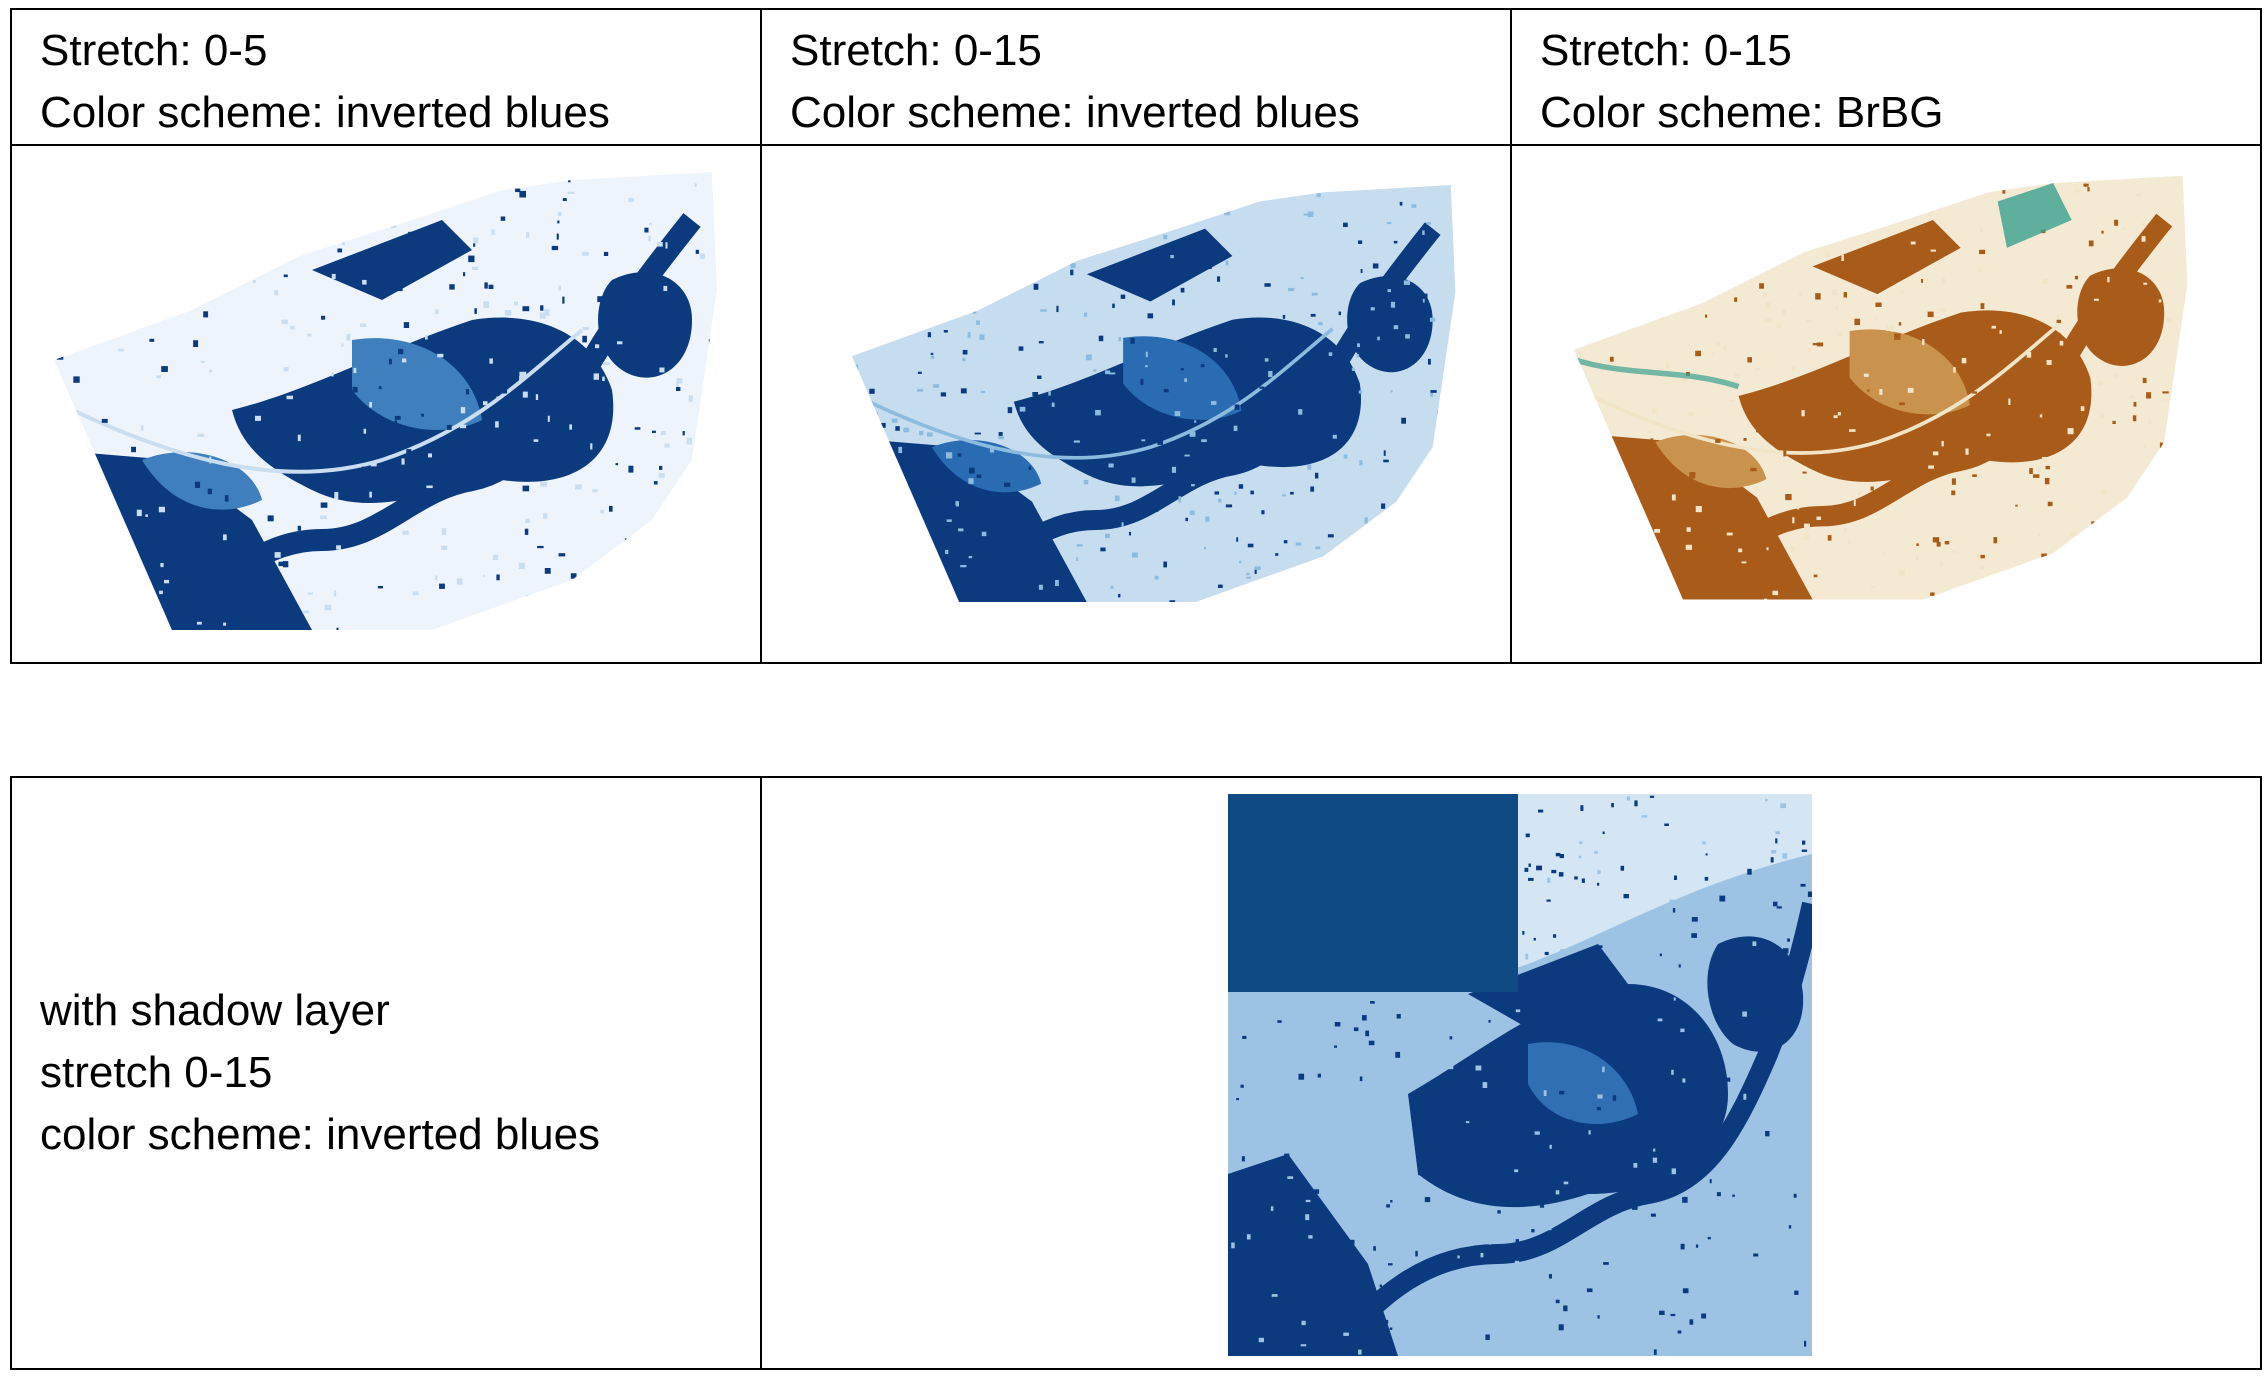 This screenshot has width=2268, height=1382. Describe the element at coordinates (1520, 1075) in the screenshot. I see `shadow-map-image` at that location.